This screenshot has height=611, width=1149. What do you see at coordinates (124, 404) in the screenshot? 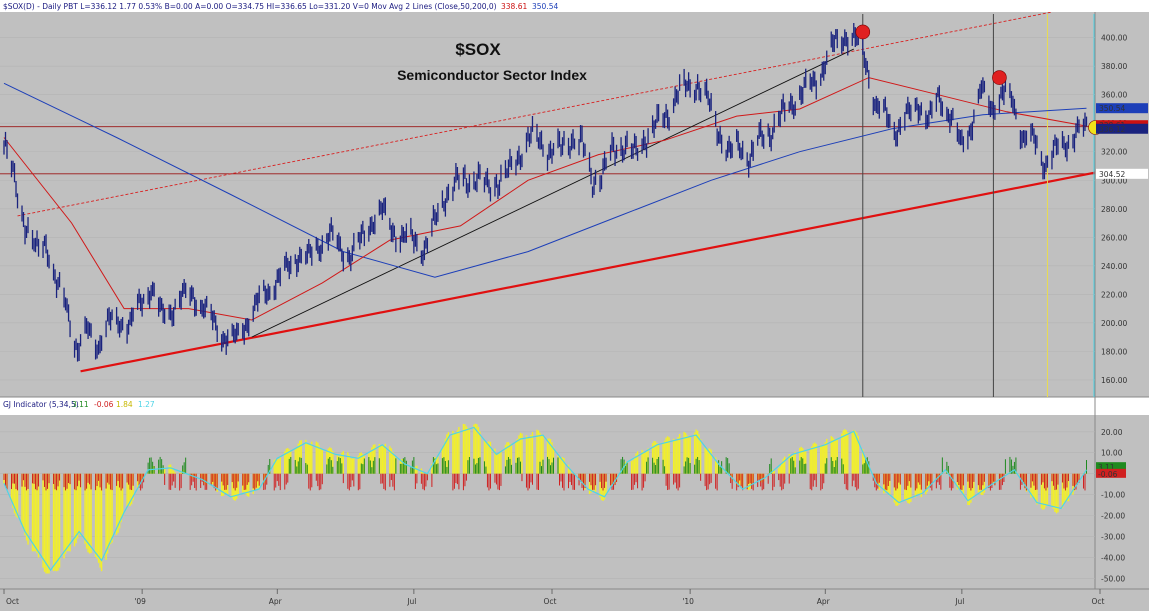
I see `indicator-legend-value: 1.84` at bounding box center [124, 404].